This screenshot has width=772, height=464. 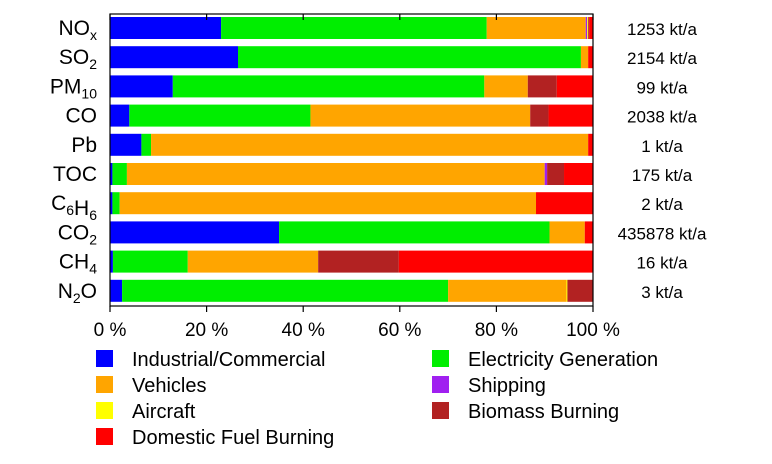 I want to click on x-tick-label: 100 %, so click(x=593, y=330).